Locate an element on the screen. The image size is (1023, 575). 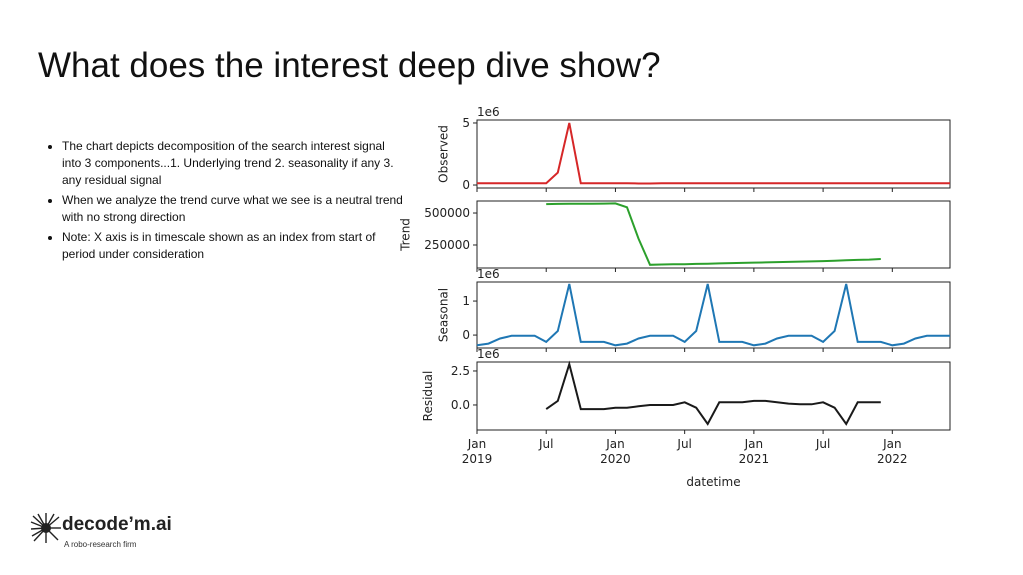
slide-title: What does the interest deep dive show? is located at coordinates (349, 65).